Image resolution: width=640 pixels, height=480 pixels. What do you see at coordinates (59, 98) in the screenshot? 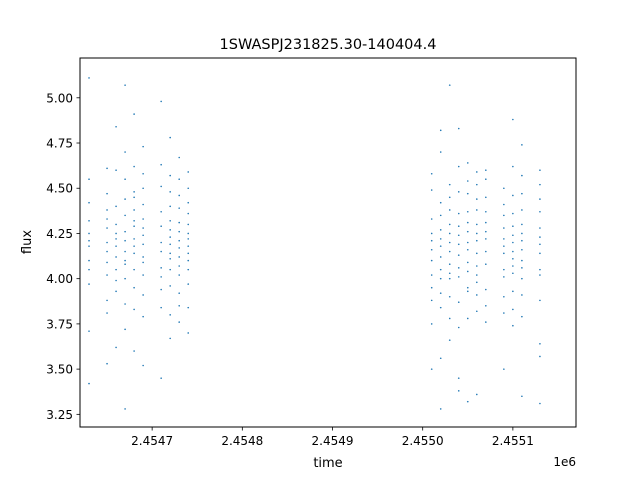
I see `y-tick-label: 5.00` at bounding box center [59, 98].